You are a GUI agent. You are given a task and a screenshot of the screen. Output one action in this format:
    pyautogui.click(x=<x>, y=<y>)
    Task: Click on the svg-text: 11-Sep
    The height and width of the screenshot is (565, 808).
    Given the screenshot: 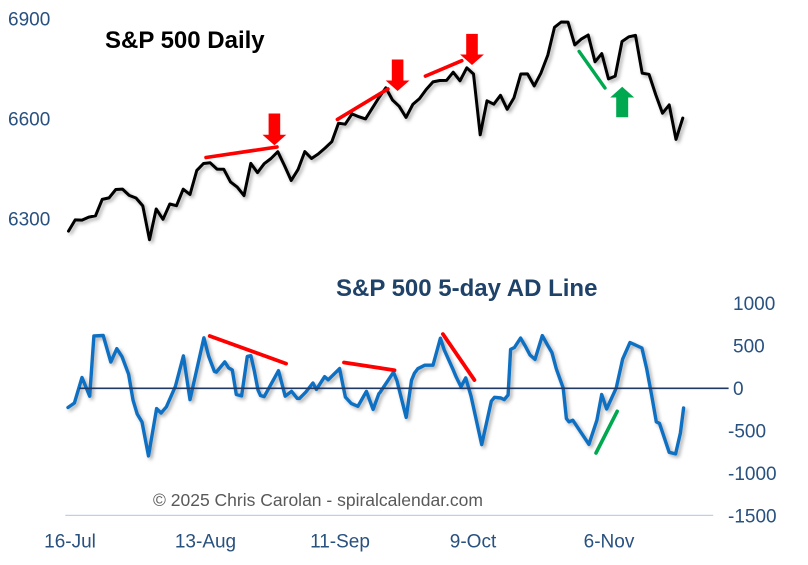 What is the action you would take?
    pyautogui.click(x=340, y=542)
    